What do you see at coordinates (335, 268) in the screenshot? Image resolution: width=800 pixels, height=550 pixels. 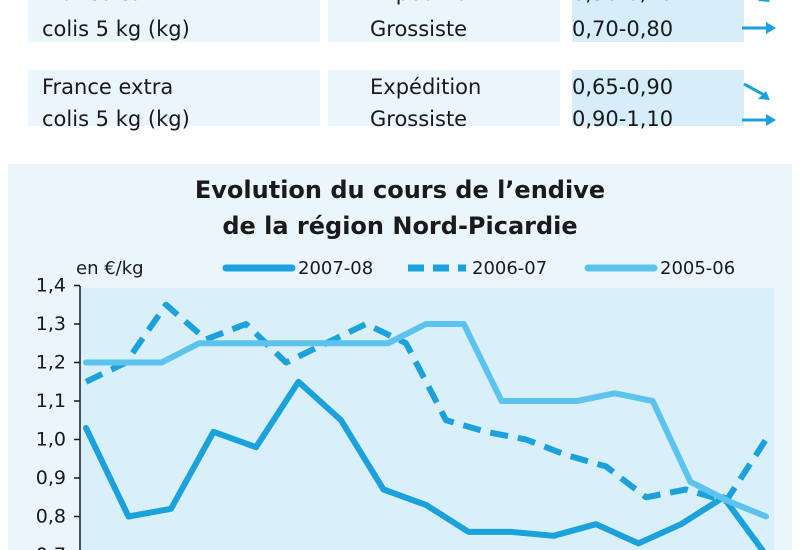 I see `legend-label: 2007-08` at bounding box center [335, 268].